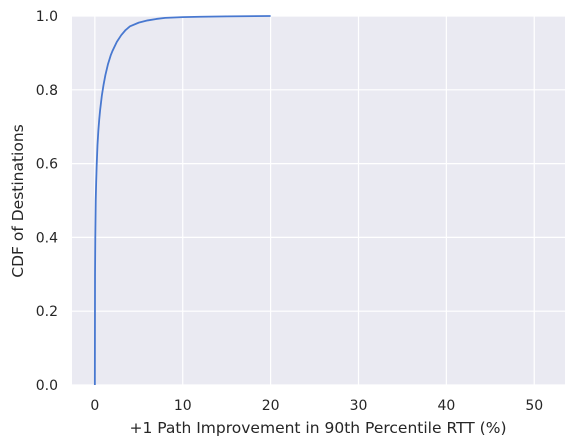  What do you see at coordinates (47, 91) in the screenshot?
I see `y-tick-label: 0.8` at bounding box center [47, 91].